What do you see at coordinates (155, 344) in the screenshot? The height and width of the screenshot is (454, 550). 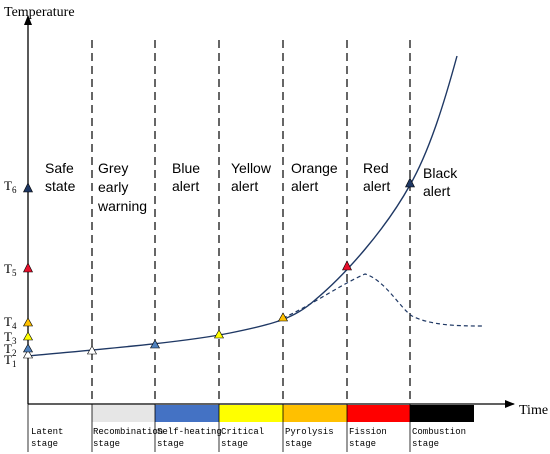 I see `marker-blue-point` at bounding box center [155, 344].